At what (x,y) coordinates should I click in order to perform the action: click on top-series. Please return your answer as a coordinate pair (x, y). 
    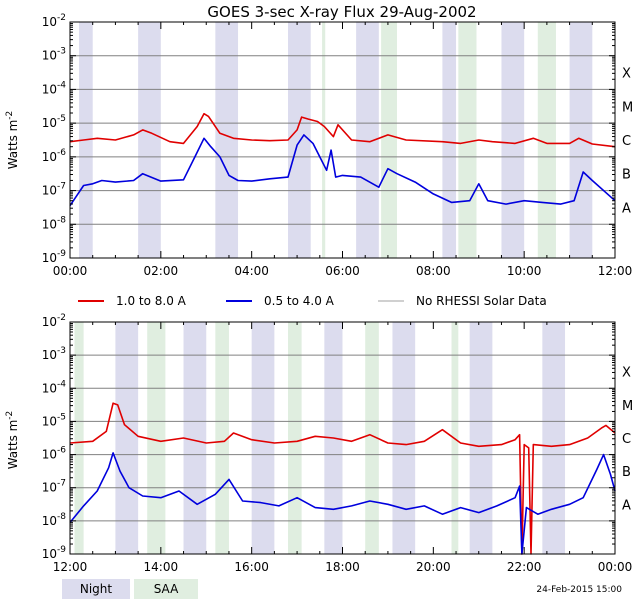
    Looking at the image, I should click on (342, 159).